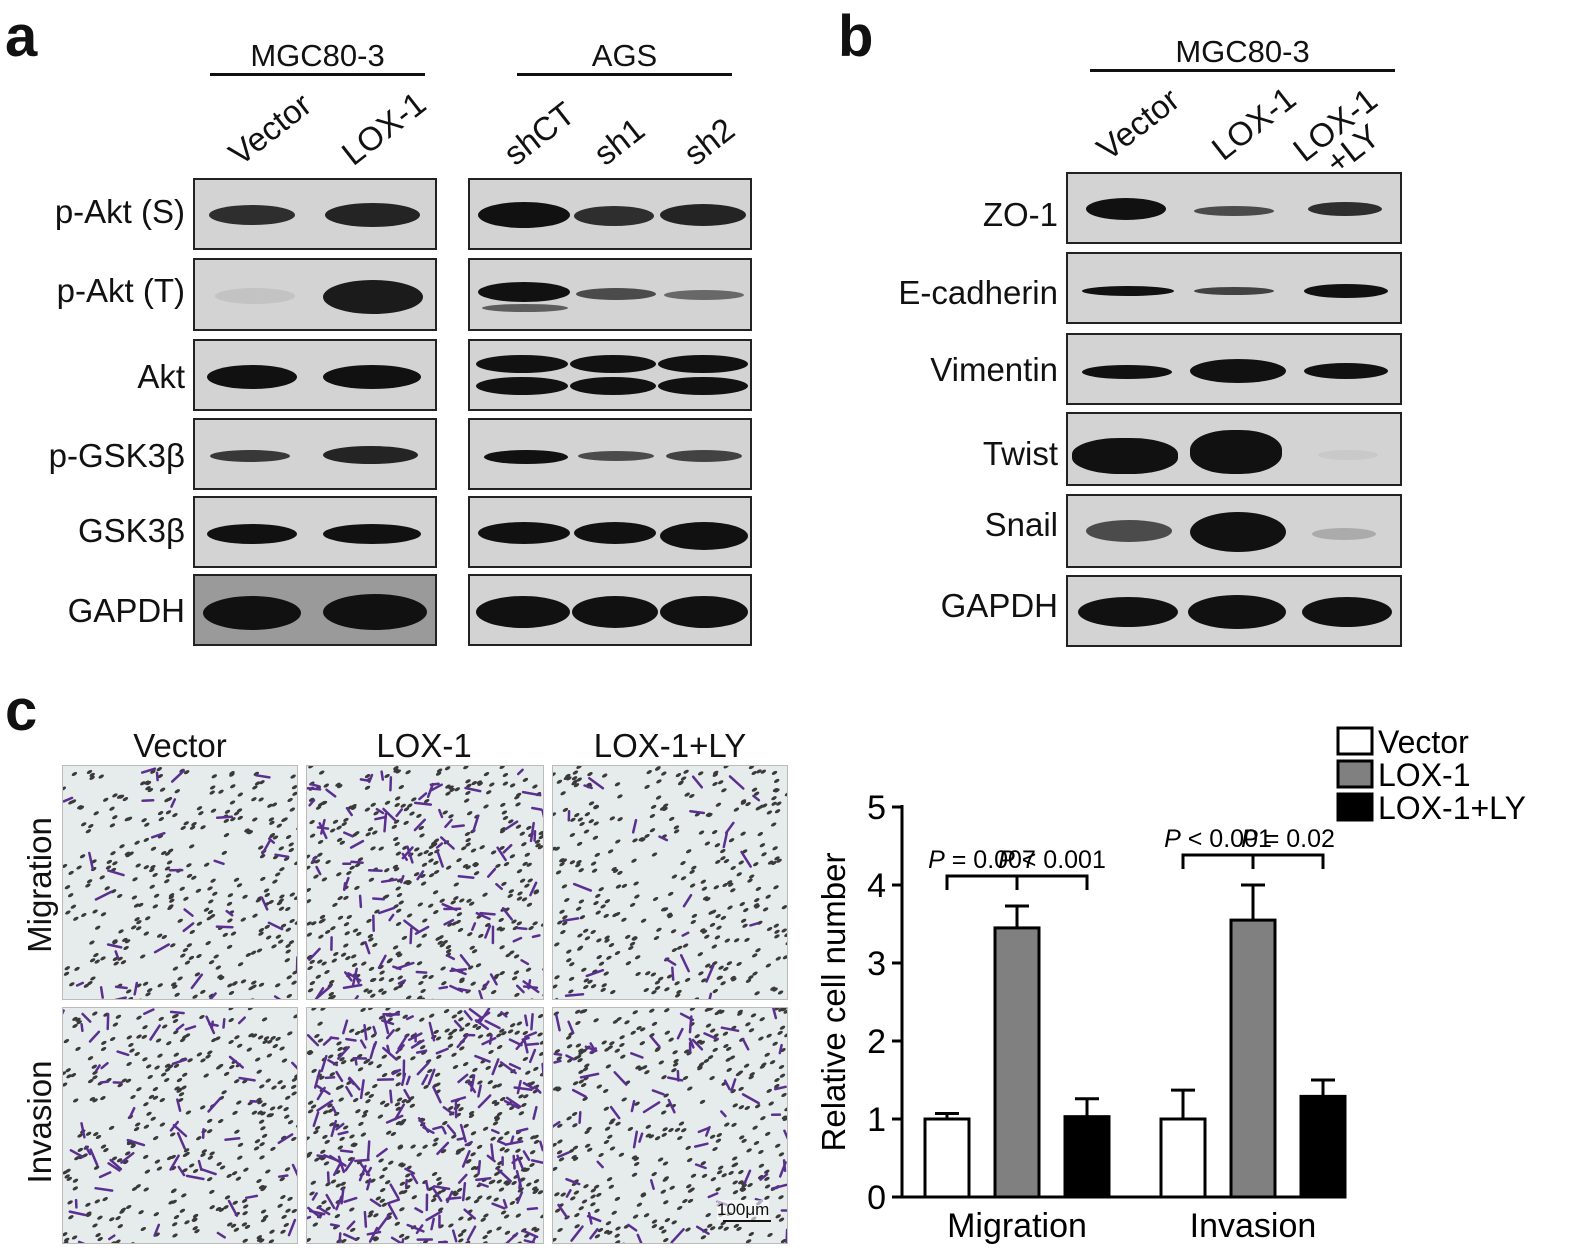  I want to click on panel-b-letter: b, so click(856, 36).